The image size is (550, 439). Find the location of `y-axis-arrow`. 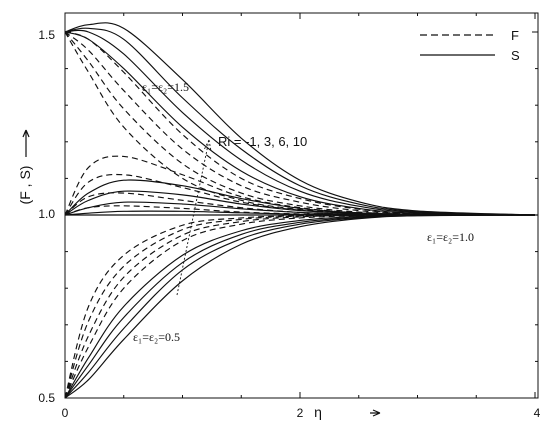

y-axis-arrow is located at coordinates (26, 143).